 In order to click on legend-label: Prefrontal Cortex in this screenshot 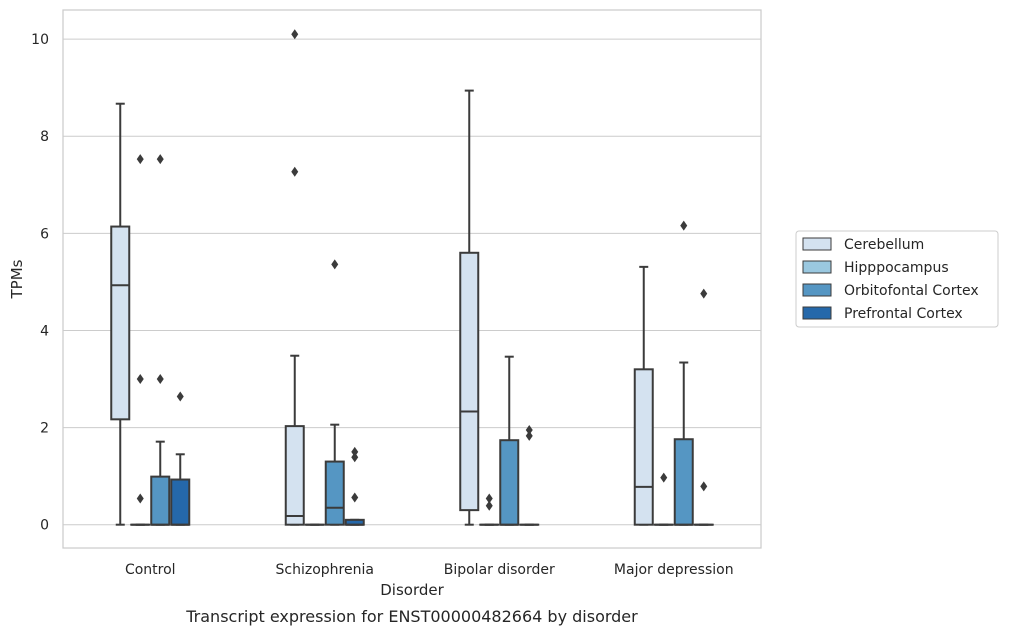, I will do `click(903, 314)`.